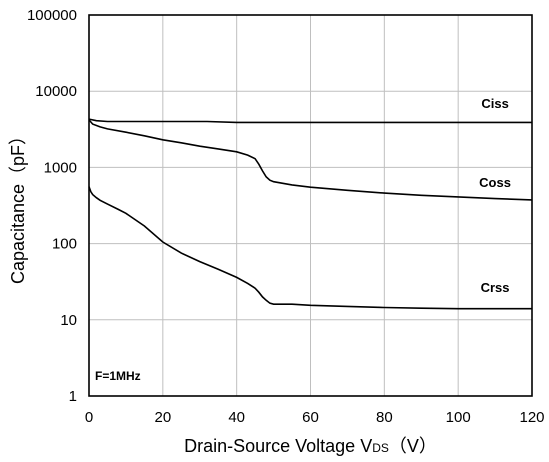 This screenshot has height=462, width=549. I want to click on y-tick-label: 1000, so click(60, 167).